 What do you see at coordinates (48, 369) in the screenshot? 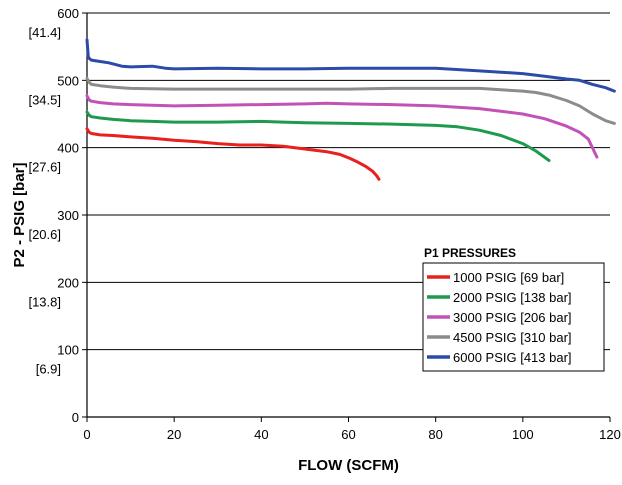
I see `y-tick-sublabel: [6.9]` at bounding box center [48, 369].